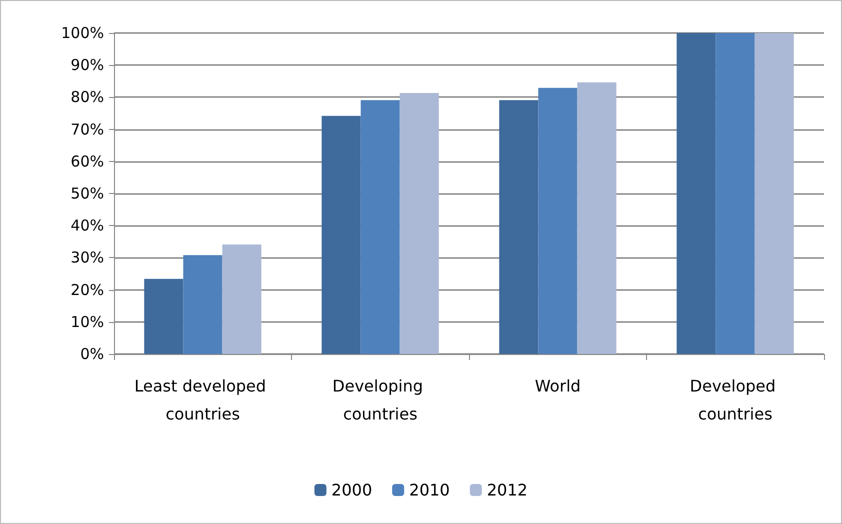  What do you see at coordinates (203, 400) in the screenshot?
I see `x-tick-label: Least developed countries` at bounding box center [203, 400].